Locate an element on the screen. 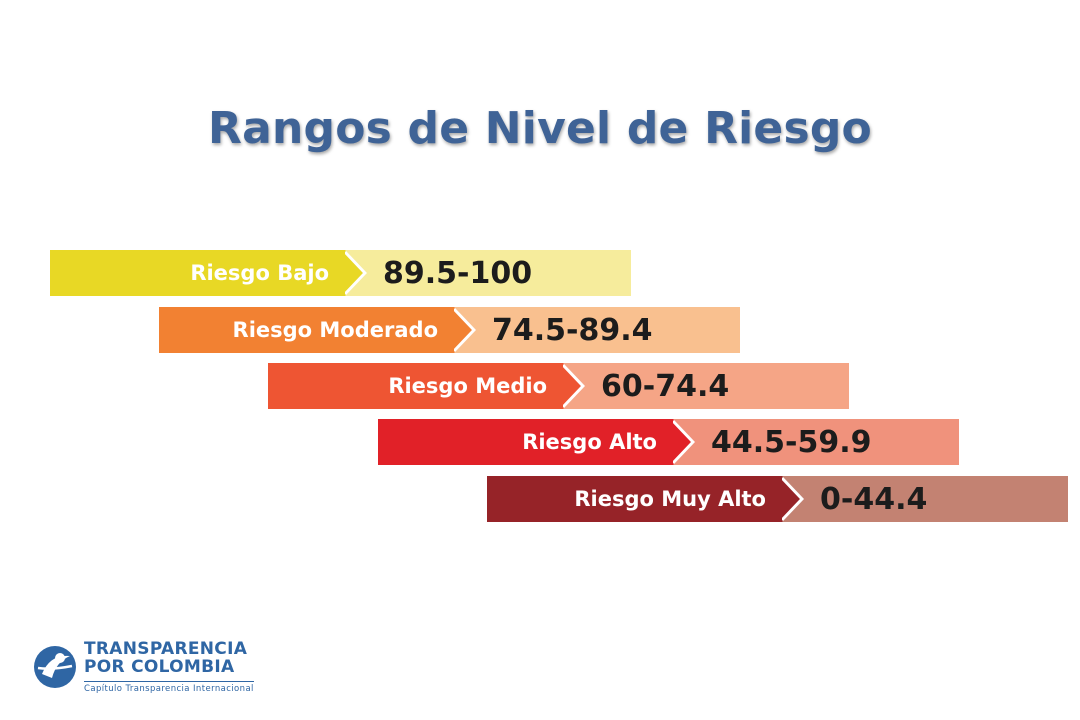 Image resolution: width=1080 pixels, height=720 pixels. risk-band-range-box: 0-44.4 is located at coordinates (925, 499).